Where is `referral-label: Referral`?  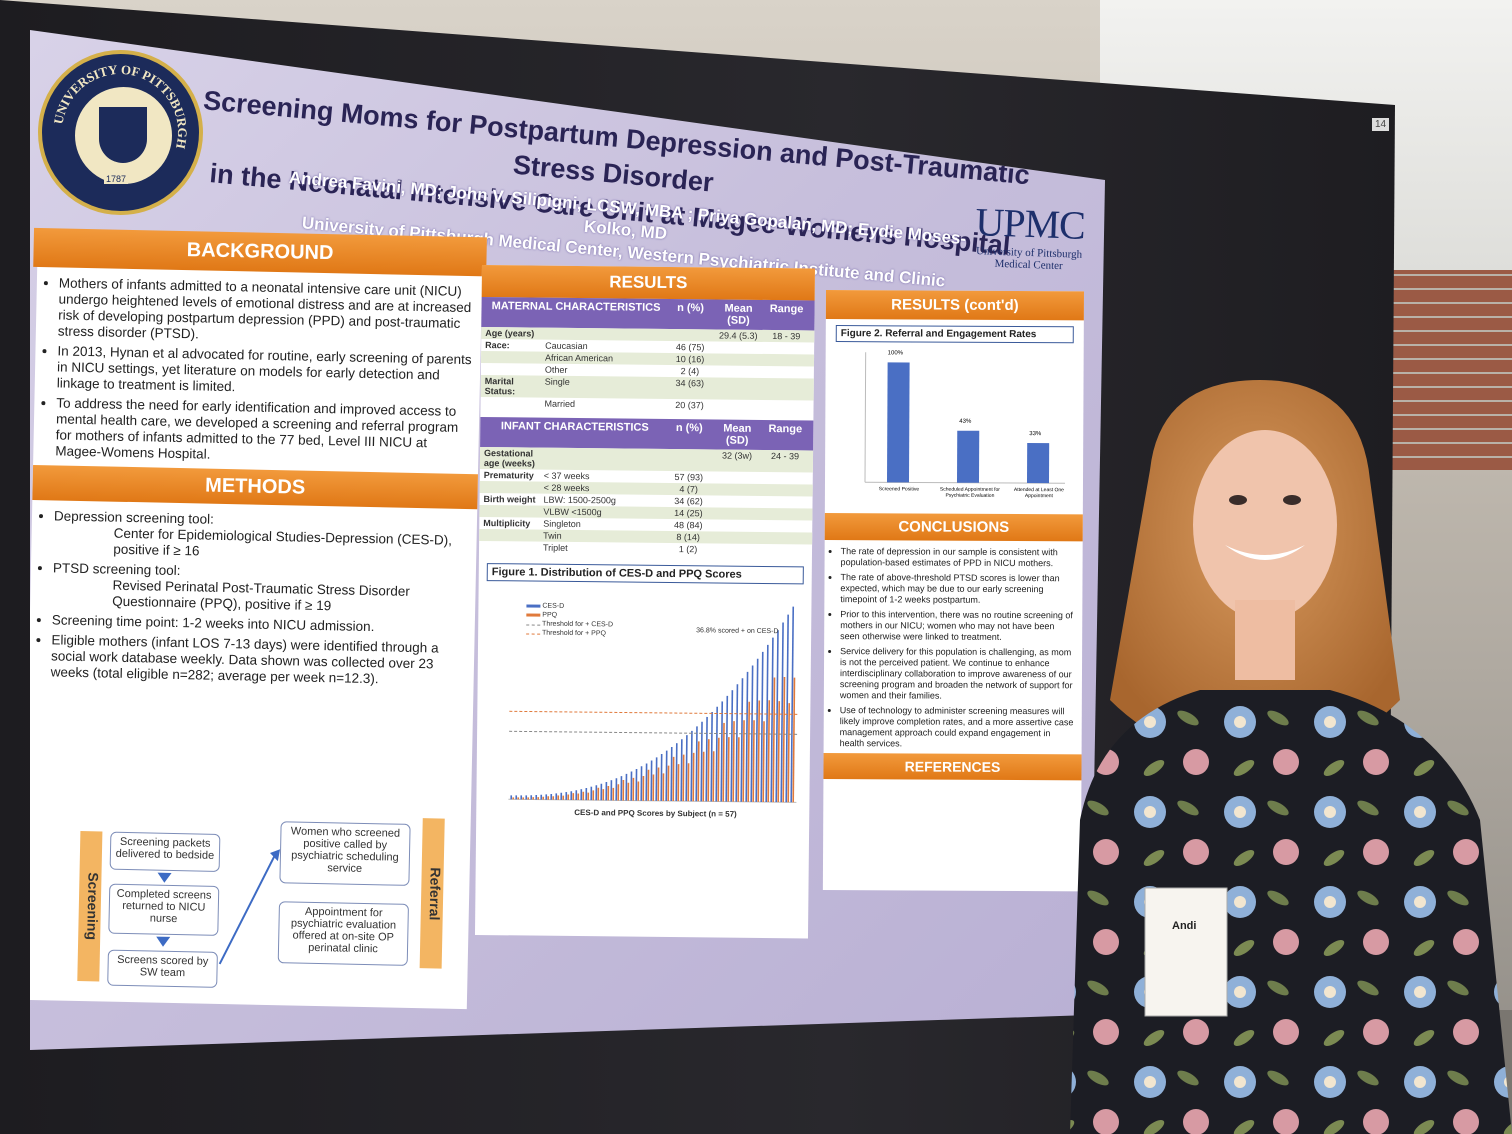
referral-label: Referral is located at coordinates (432, 893).